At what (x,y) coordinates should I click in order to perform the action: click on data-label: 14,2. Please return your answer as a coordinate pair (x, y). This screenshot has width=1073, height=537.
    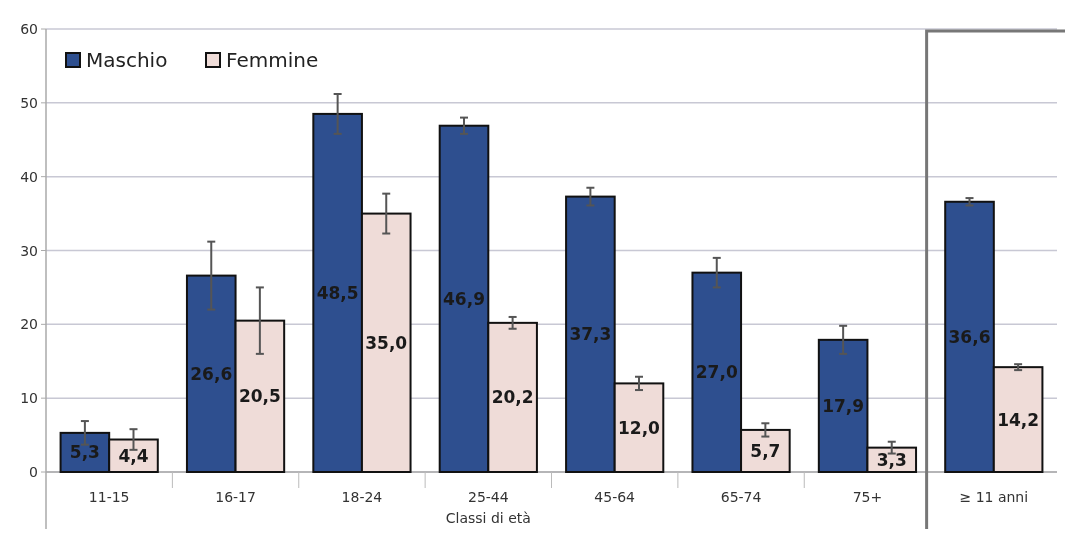
    Looking at the image, I should click on (1018, 419).